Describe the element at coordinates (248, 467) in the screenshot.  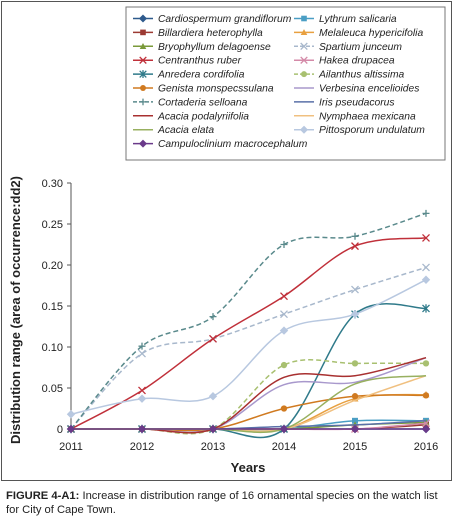
I see `x-axis-title: Years` at that location.